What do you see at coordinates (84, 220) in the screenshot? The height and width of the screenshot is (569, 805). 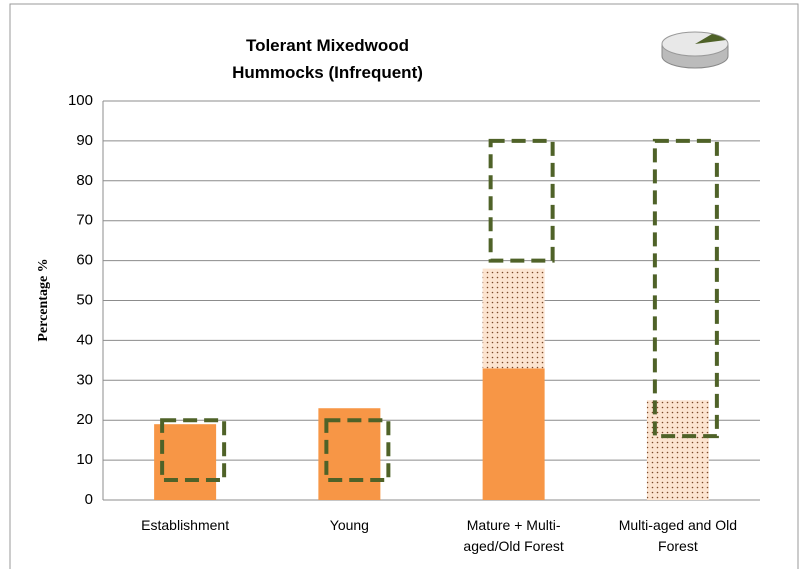 I see `y-tick-label: 70` at bounding box center [84, 220].